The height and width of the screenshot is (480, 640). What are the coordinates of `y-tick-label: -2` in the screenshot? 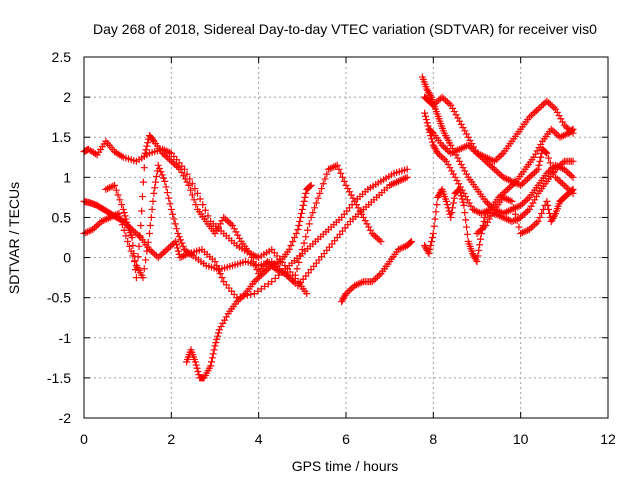 It's located at (65, 418).